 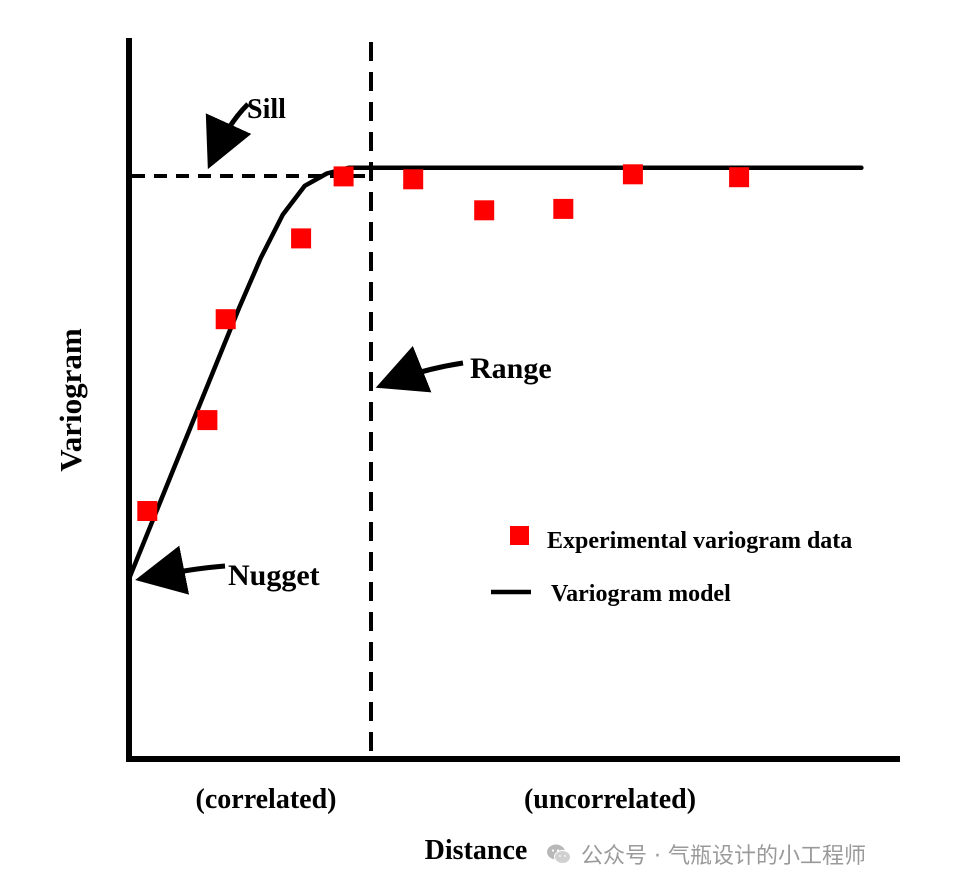 What do you see at coordinates (641, 594) in the screenshot?
I see `legend-model-label: Variogram model` at bounding box center [641, 594].